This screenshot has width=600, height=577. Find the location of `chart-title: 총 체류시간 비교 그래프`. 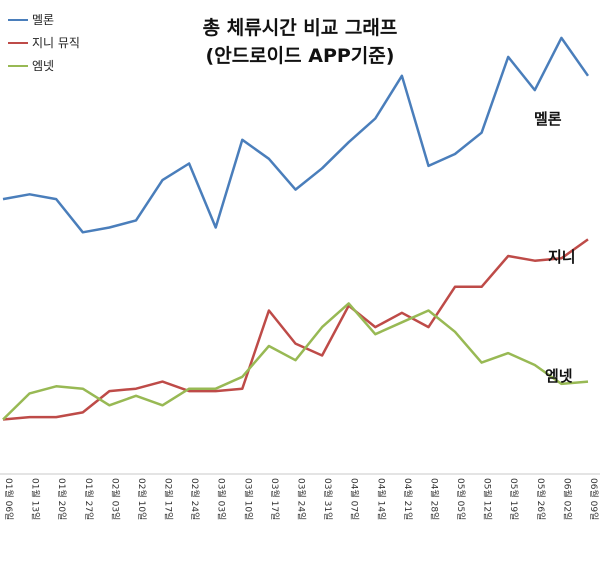

chart-title: 총 체류시간 비교 그래프 is located at coordinates (300, 28).